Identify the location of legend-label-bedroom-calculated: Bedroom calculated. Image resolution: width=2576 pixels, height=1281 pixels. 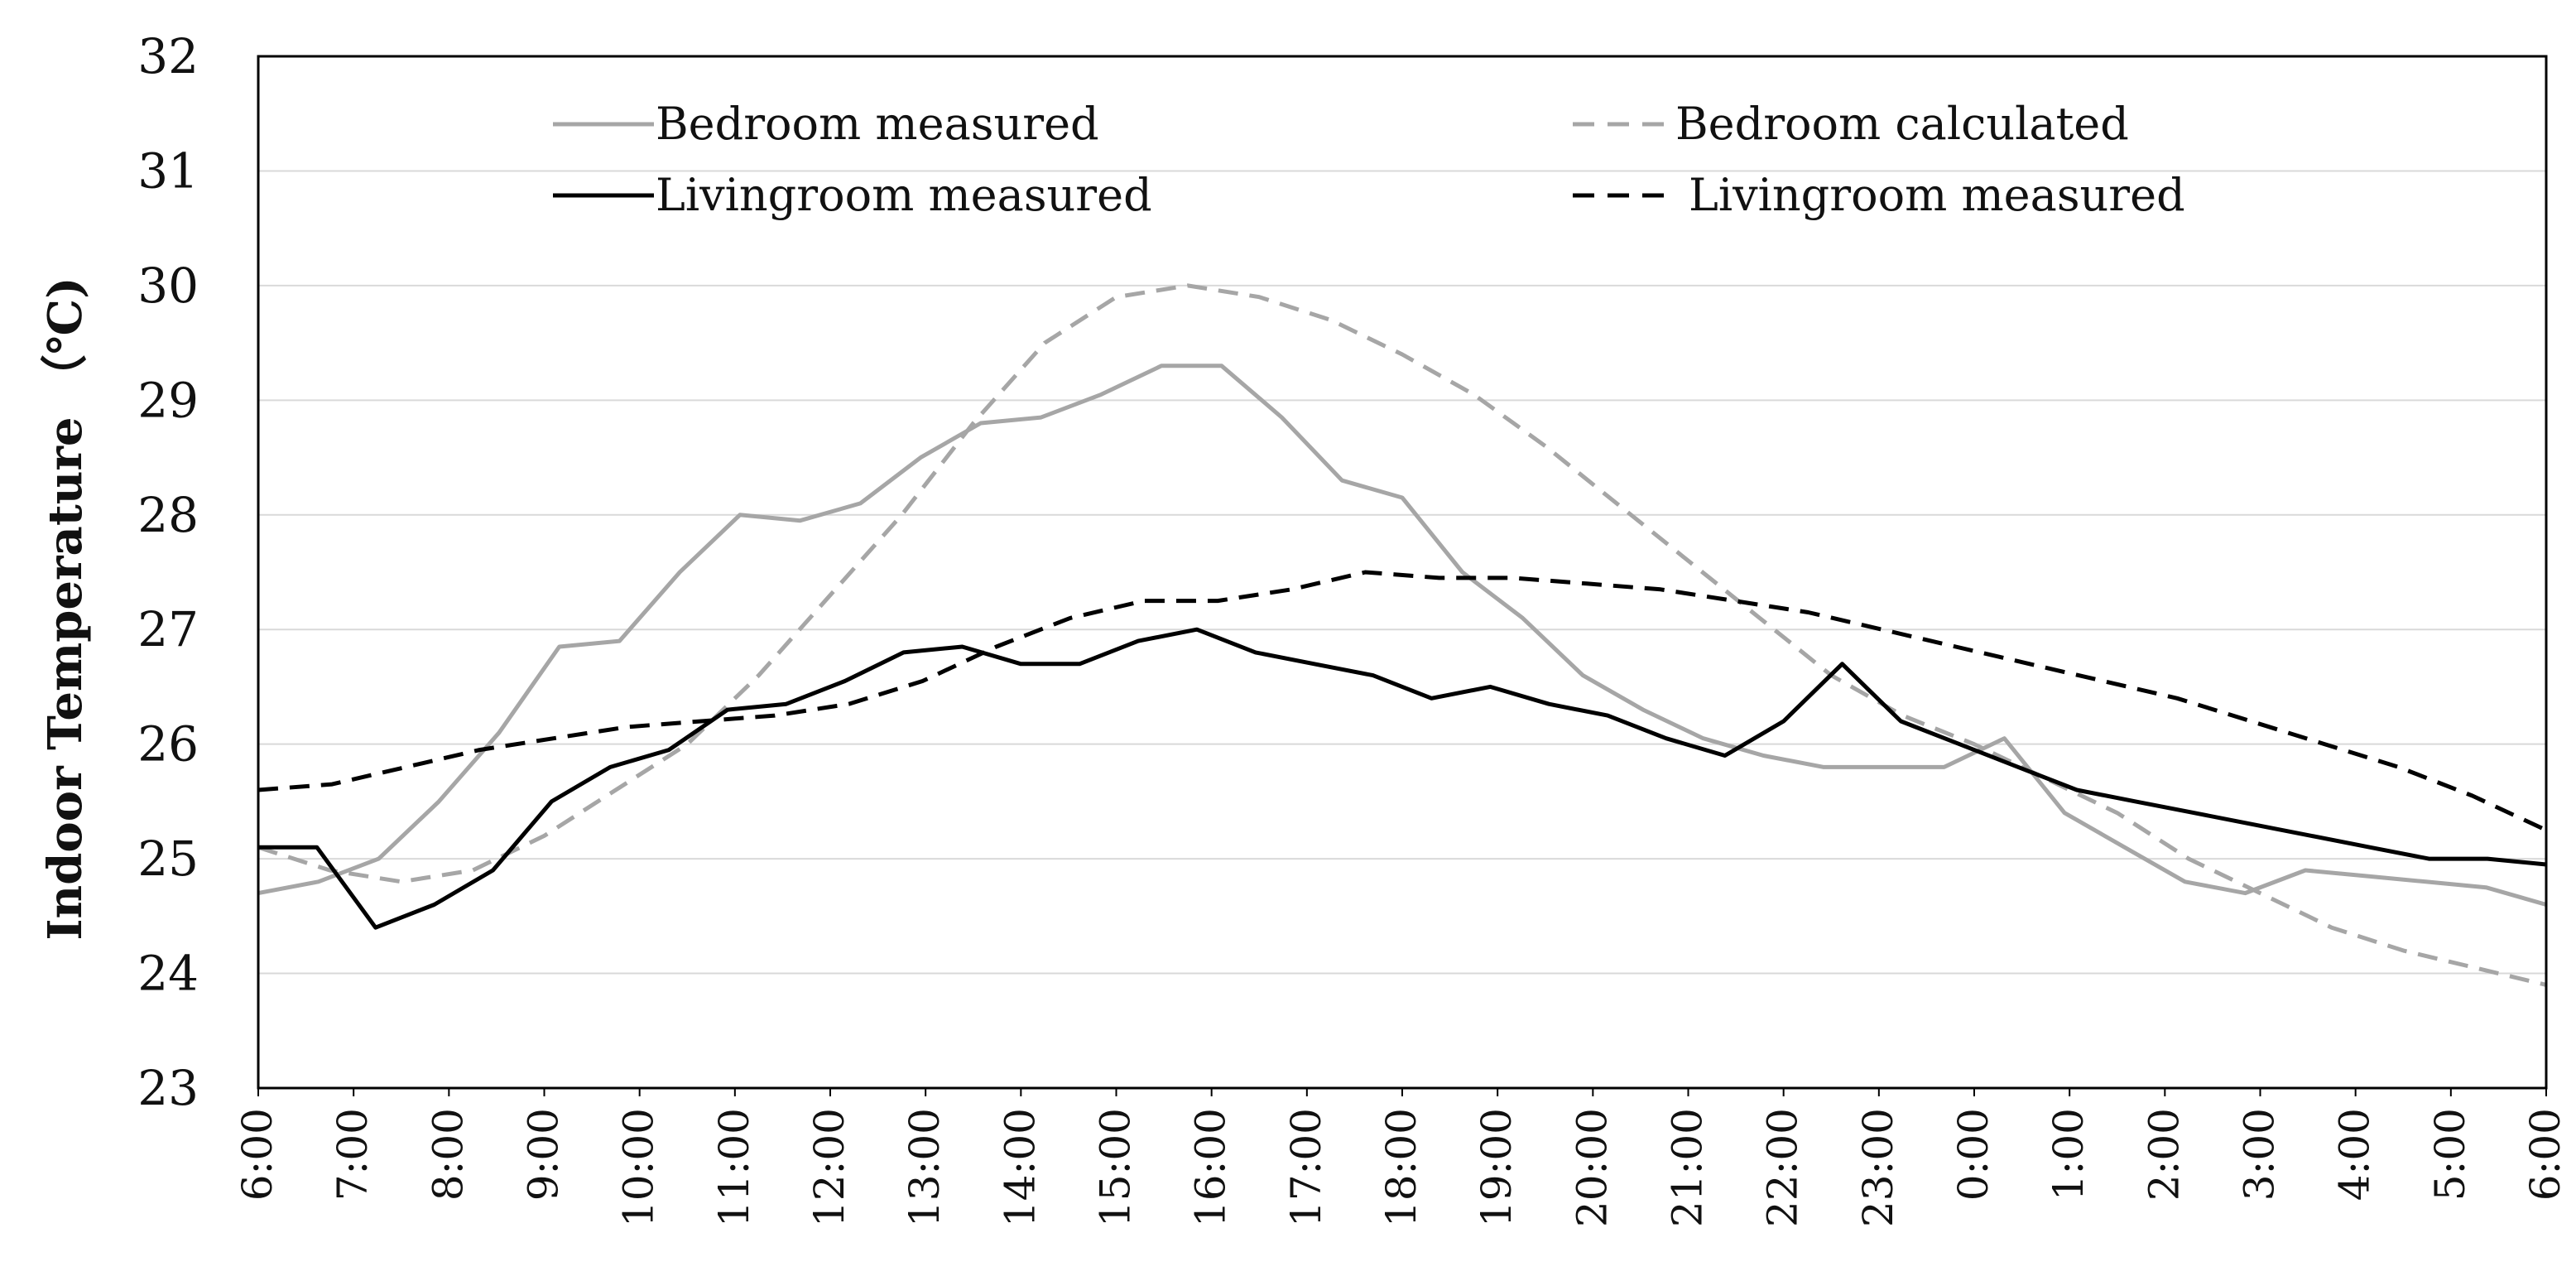
(1902, 124).